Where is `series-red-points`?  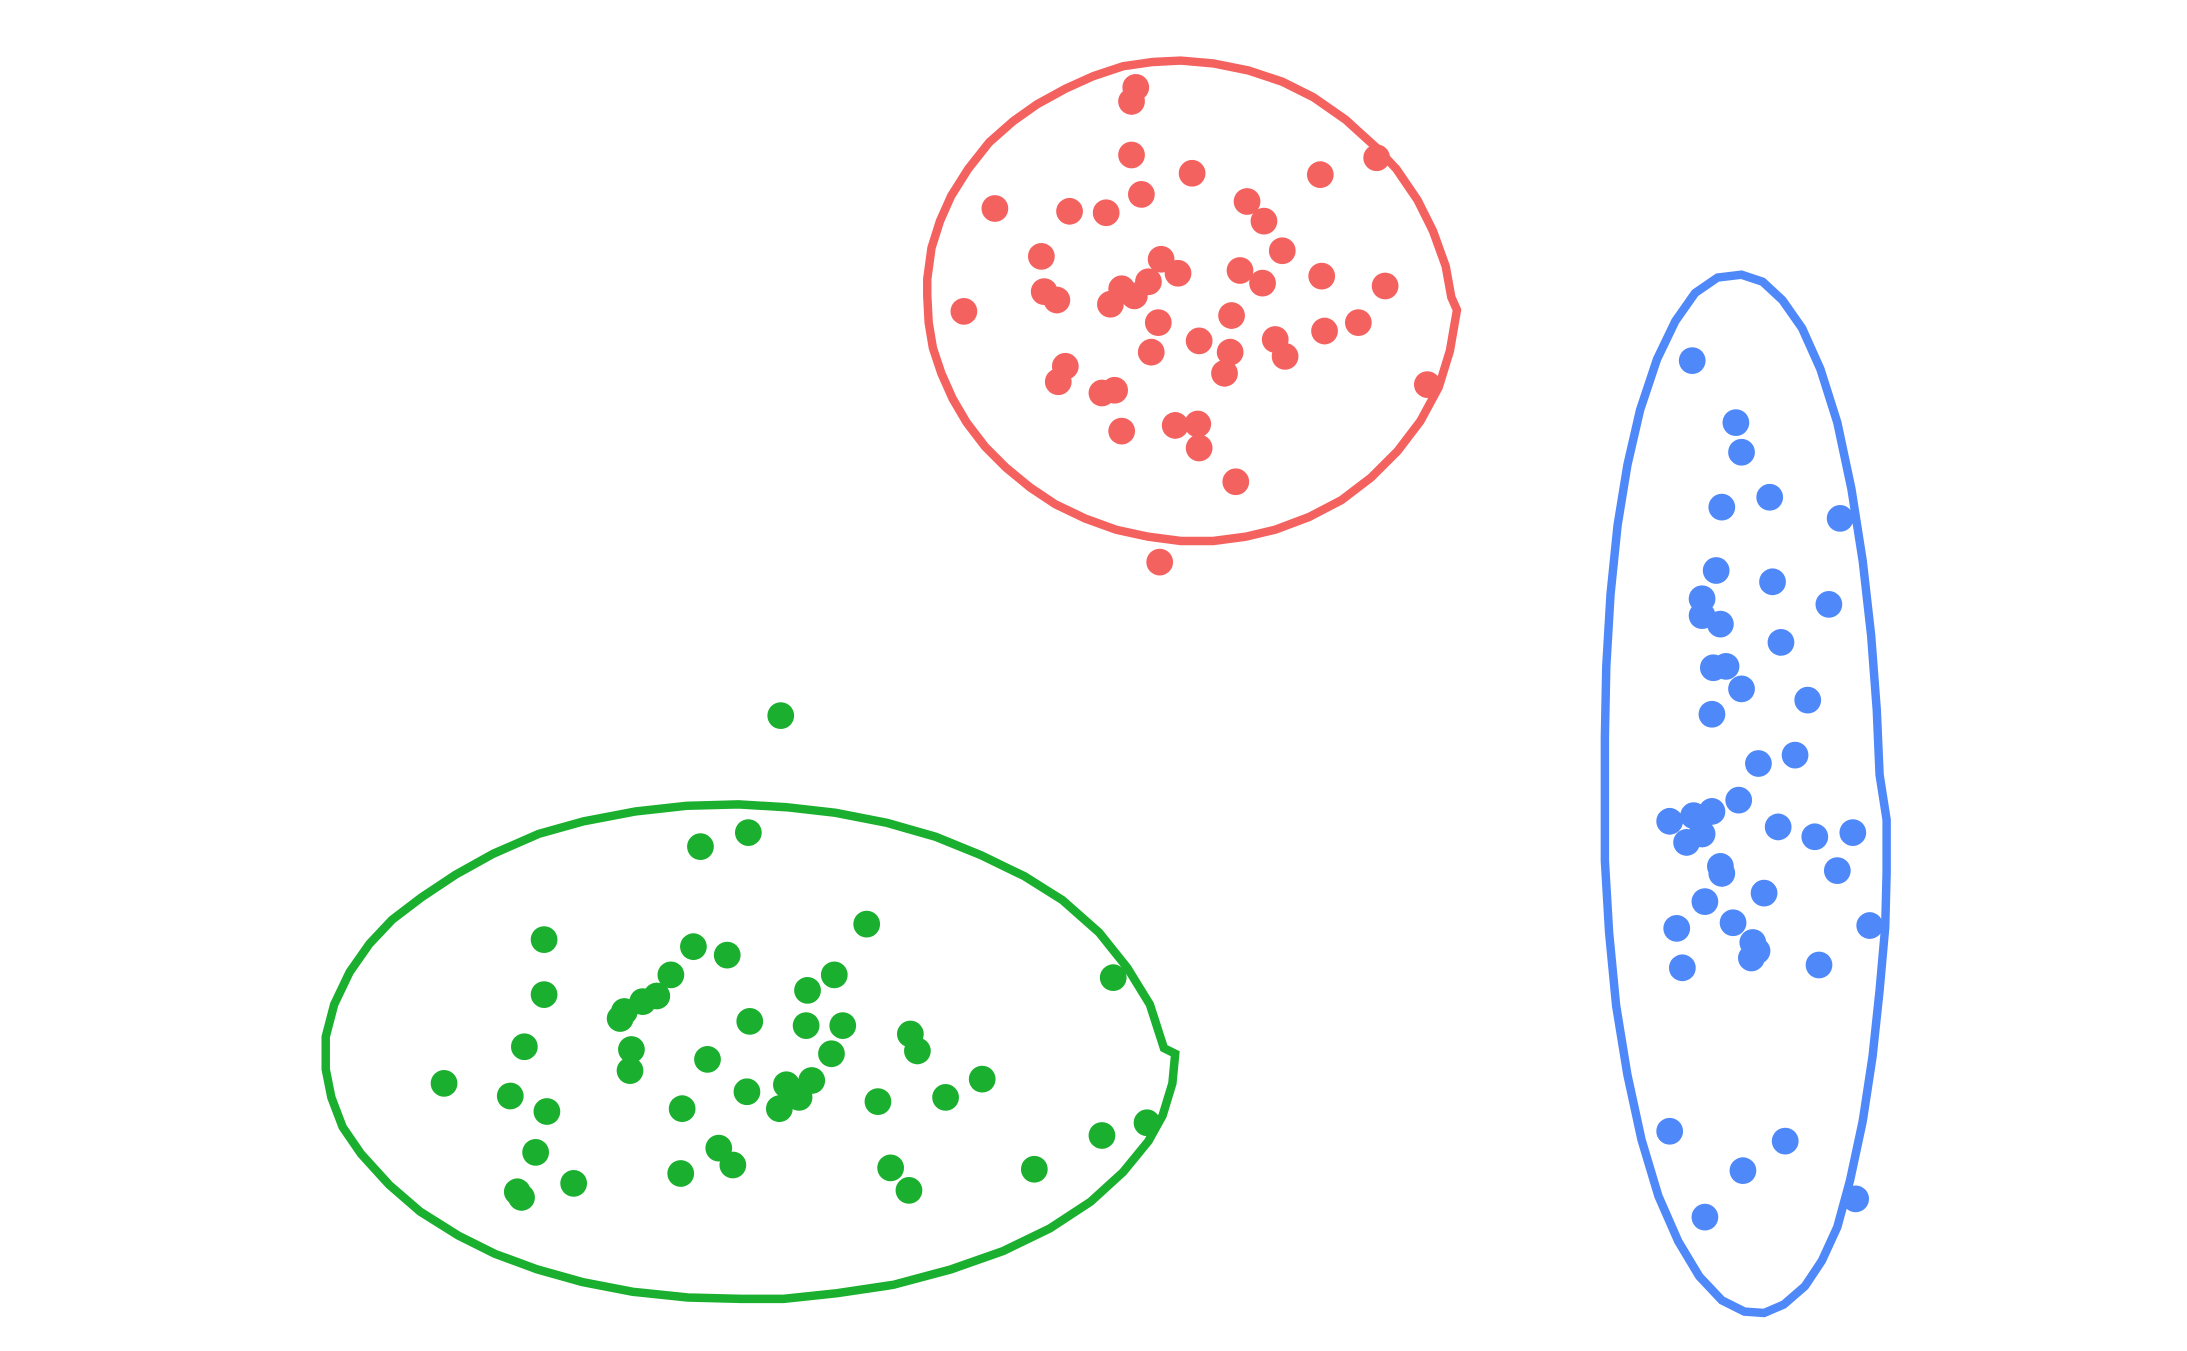 series-red-points is located at coordinates (1195, 324).